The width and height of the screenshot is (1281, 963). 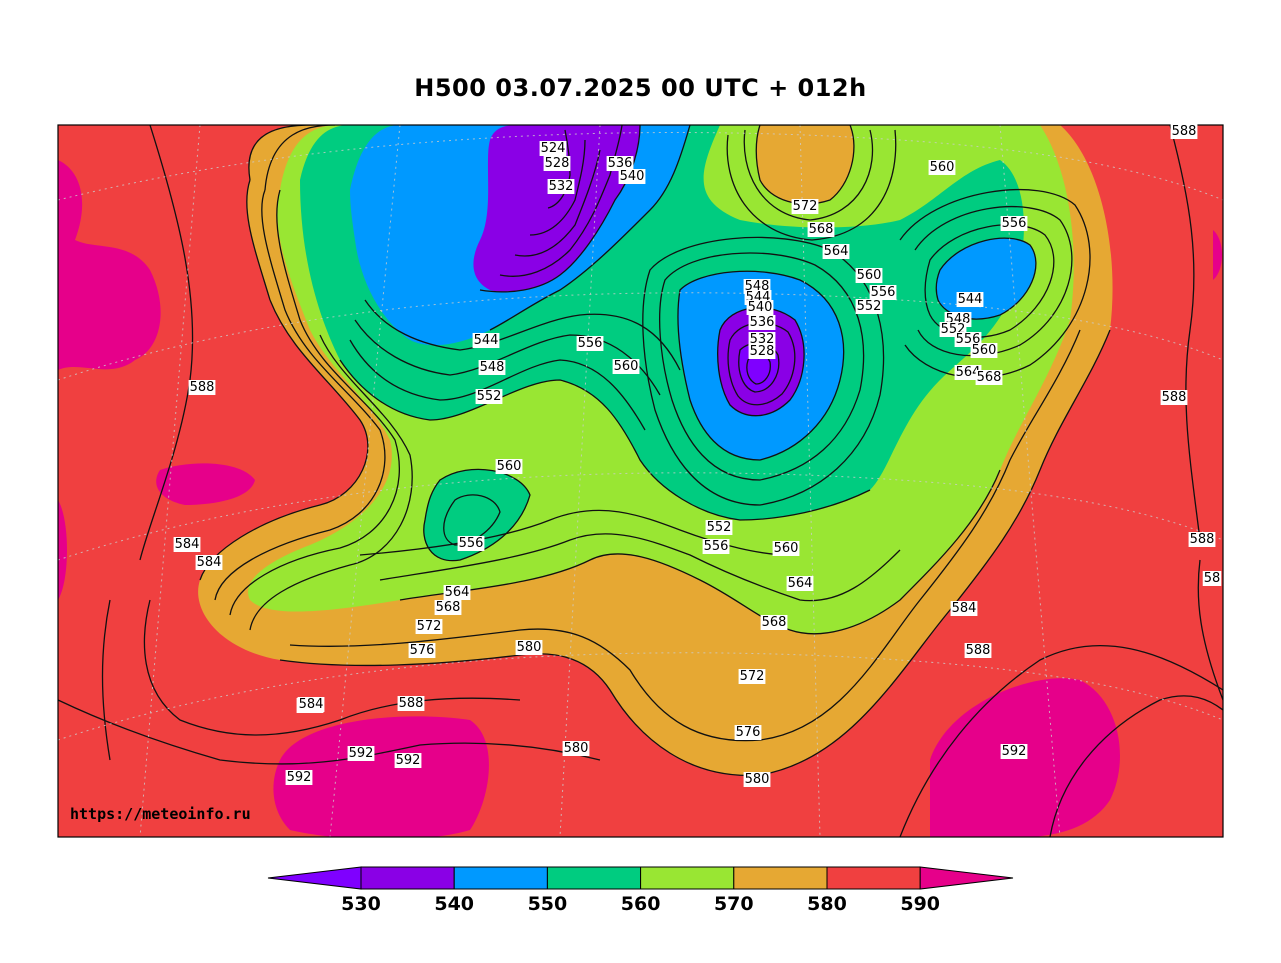 What do you see at coordinates (548, 904) in the screenshot?
I see `colorbar-tick-label: 550` at bounding box center [548, 904].